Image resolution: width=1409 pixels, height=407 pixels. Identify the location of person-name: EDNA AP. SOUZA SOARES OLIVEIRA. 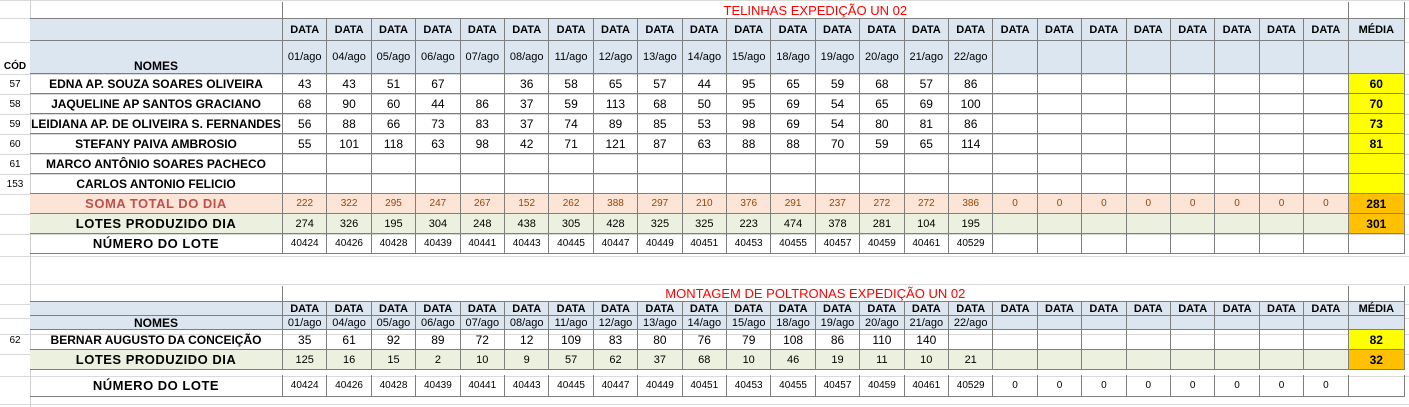
(156, 84).